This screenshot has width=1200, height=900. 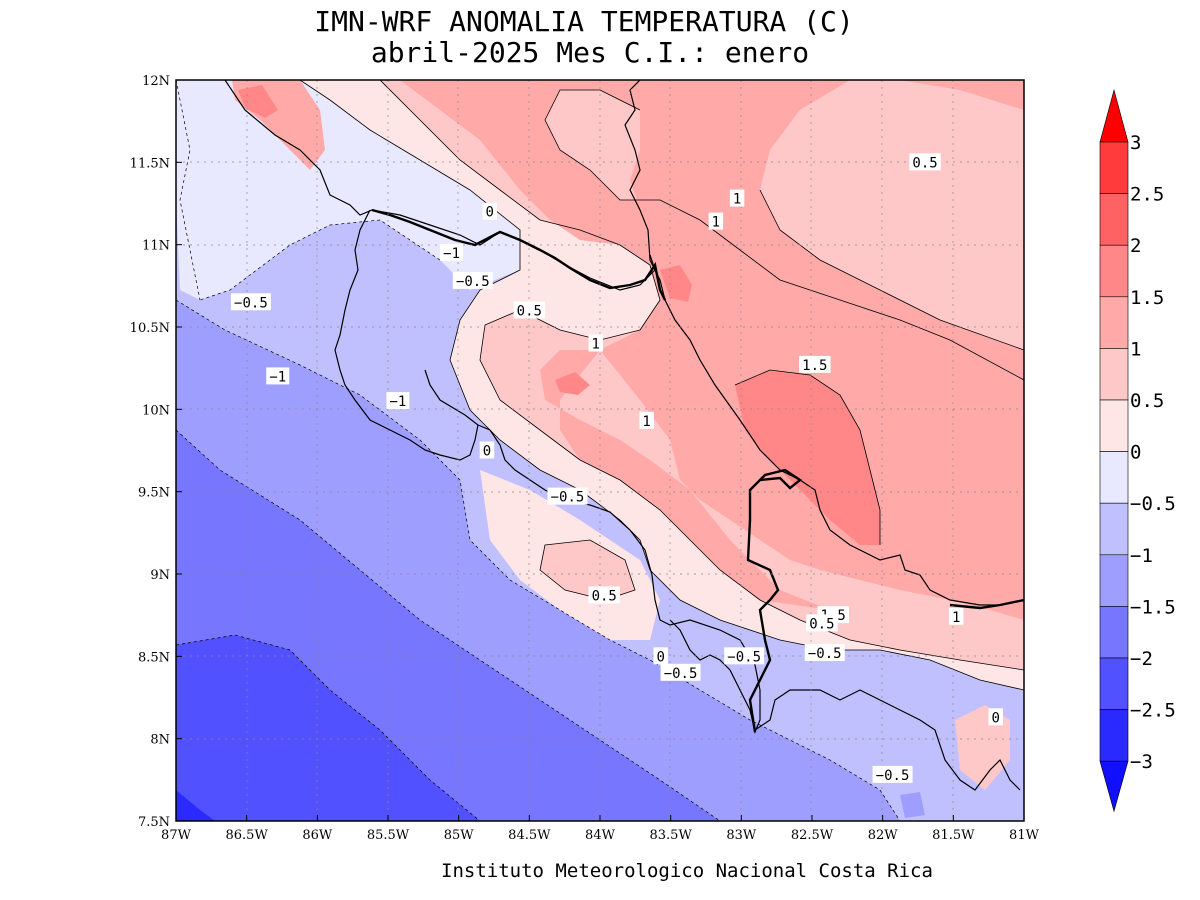 What do you see at coordinates (1024, 835) in the screenshot?
I see `x-tick-label: 81W` at bounding box center [1024, 835].